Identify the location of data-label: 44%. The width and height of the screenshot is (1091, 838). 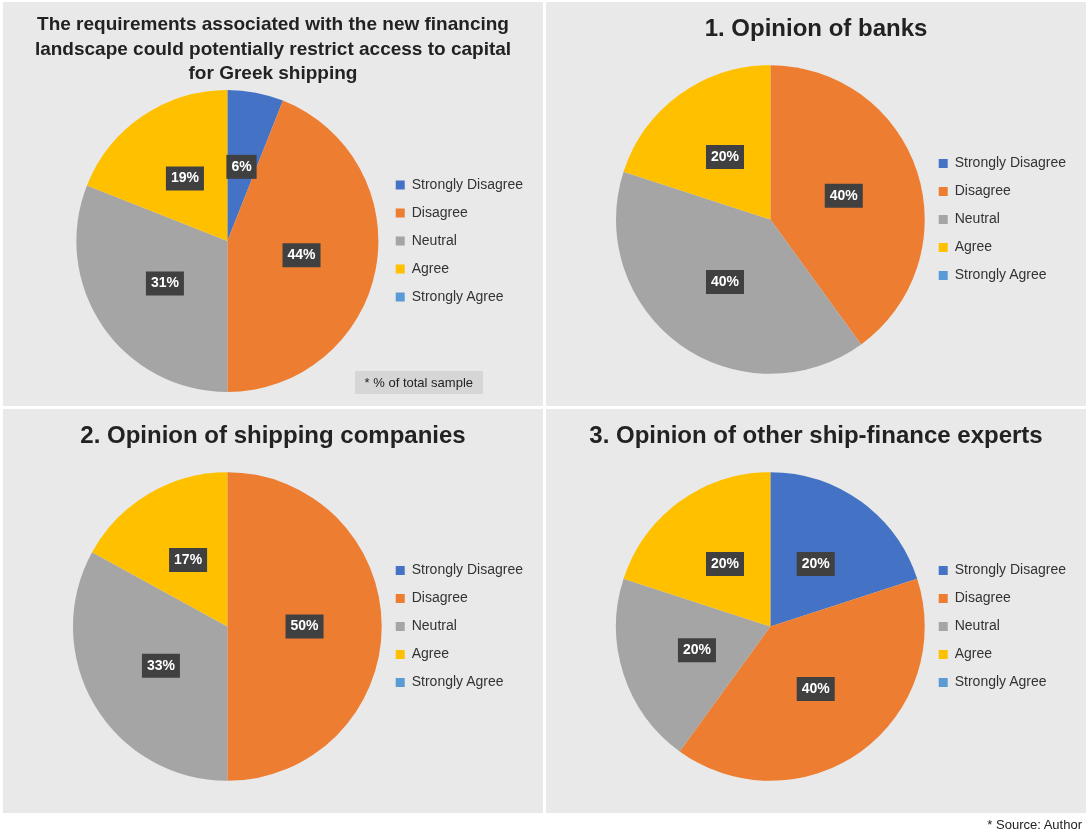
(302, 254).